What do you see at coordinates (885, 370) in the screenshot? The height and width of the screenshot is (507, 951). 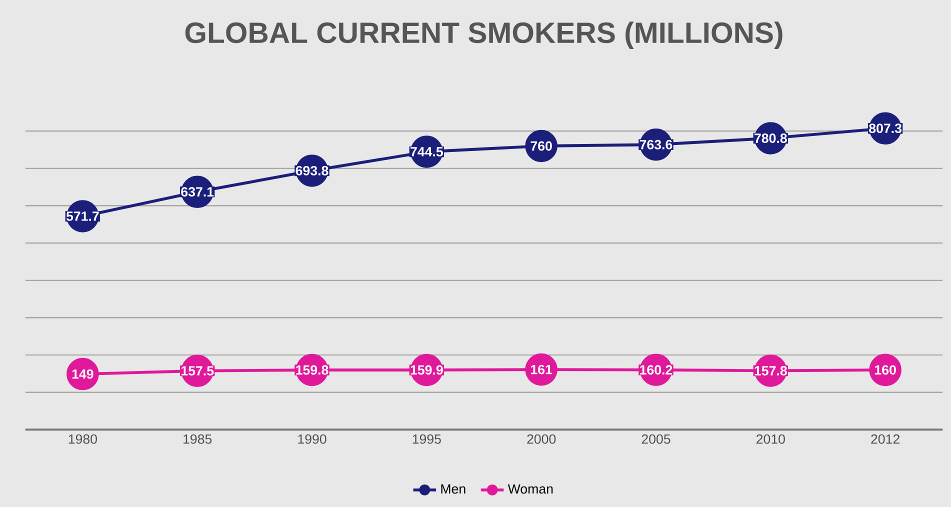 I see `data-label: 160` at bounding box center [885, 370].